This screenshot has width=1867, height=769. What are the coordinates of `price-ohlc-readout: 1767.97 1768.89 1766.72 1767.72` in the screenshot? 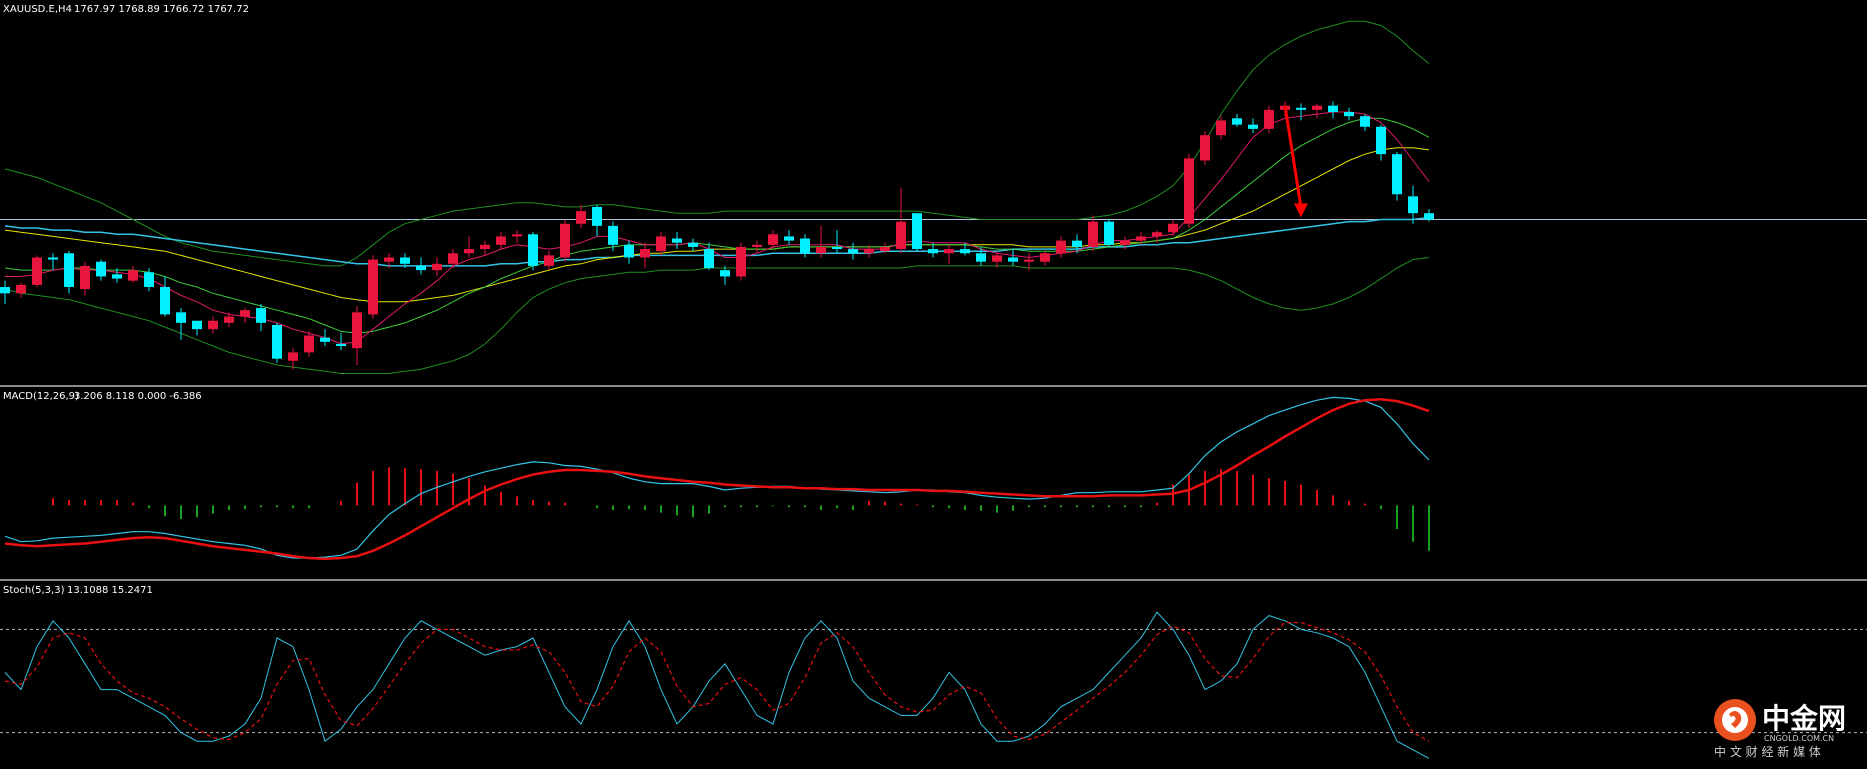 It's located at (161, 9).